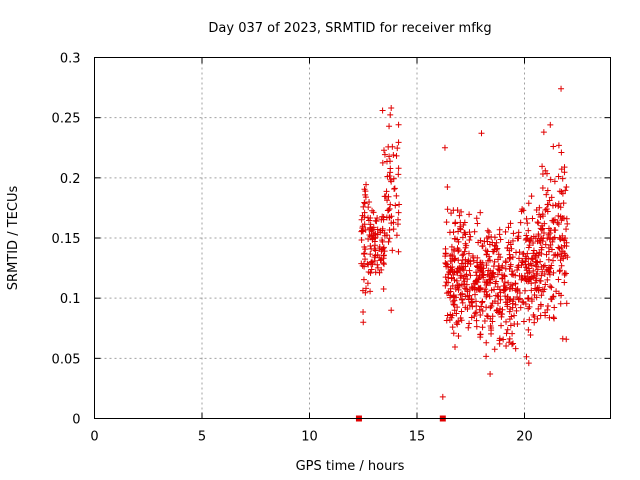 This screenshot has height=480, width=640. I want to click on x-tick-label: 20, so click(524, 437).